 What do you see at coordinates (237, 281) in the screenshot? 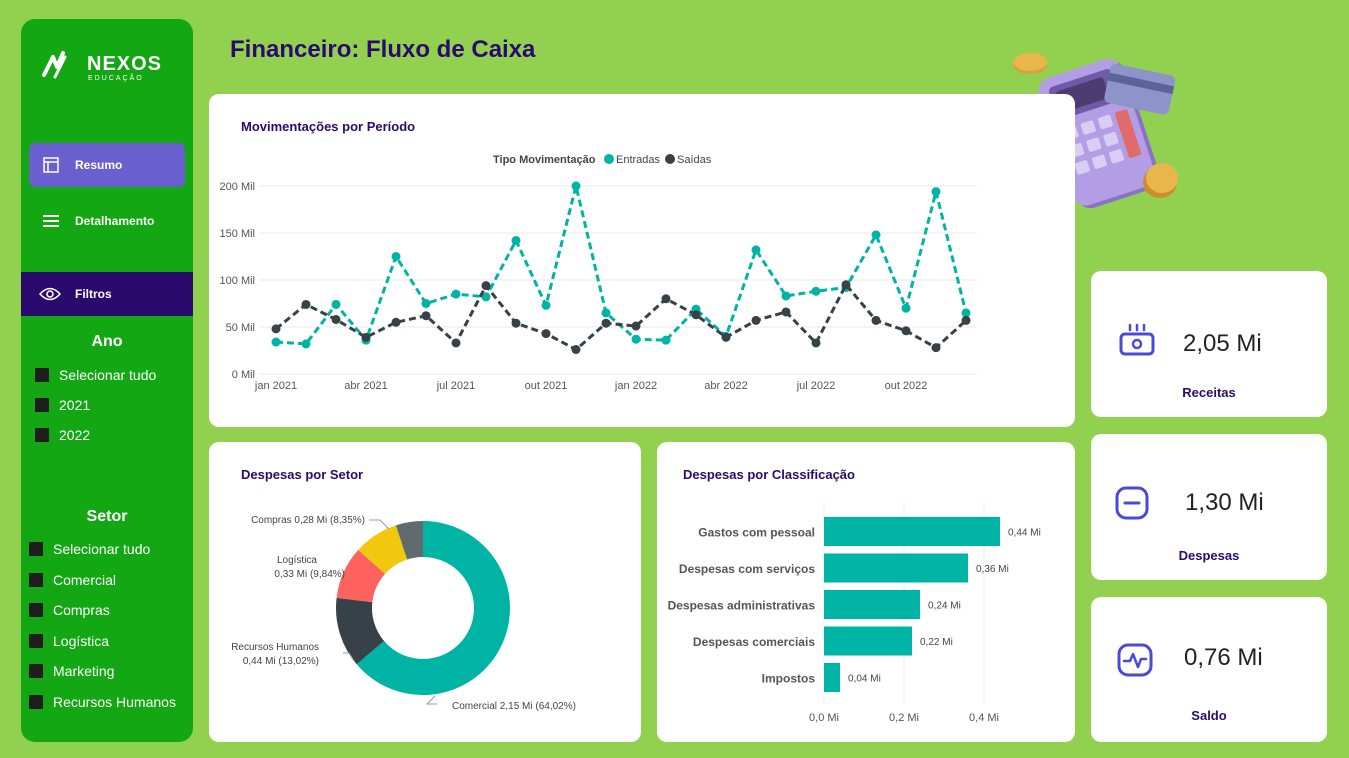
I see `y-tick-label: 100 Mil` at bounding box center [237, 281].